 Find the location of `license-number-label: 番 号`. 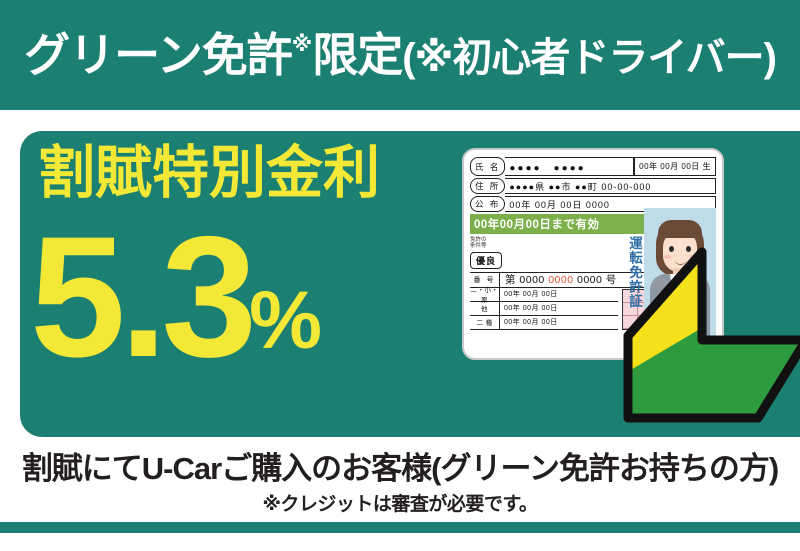

license-number-label: 番 号 is located at coordinates (485, 279).